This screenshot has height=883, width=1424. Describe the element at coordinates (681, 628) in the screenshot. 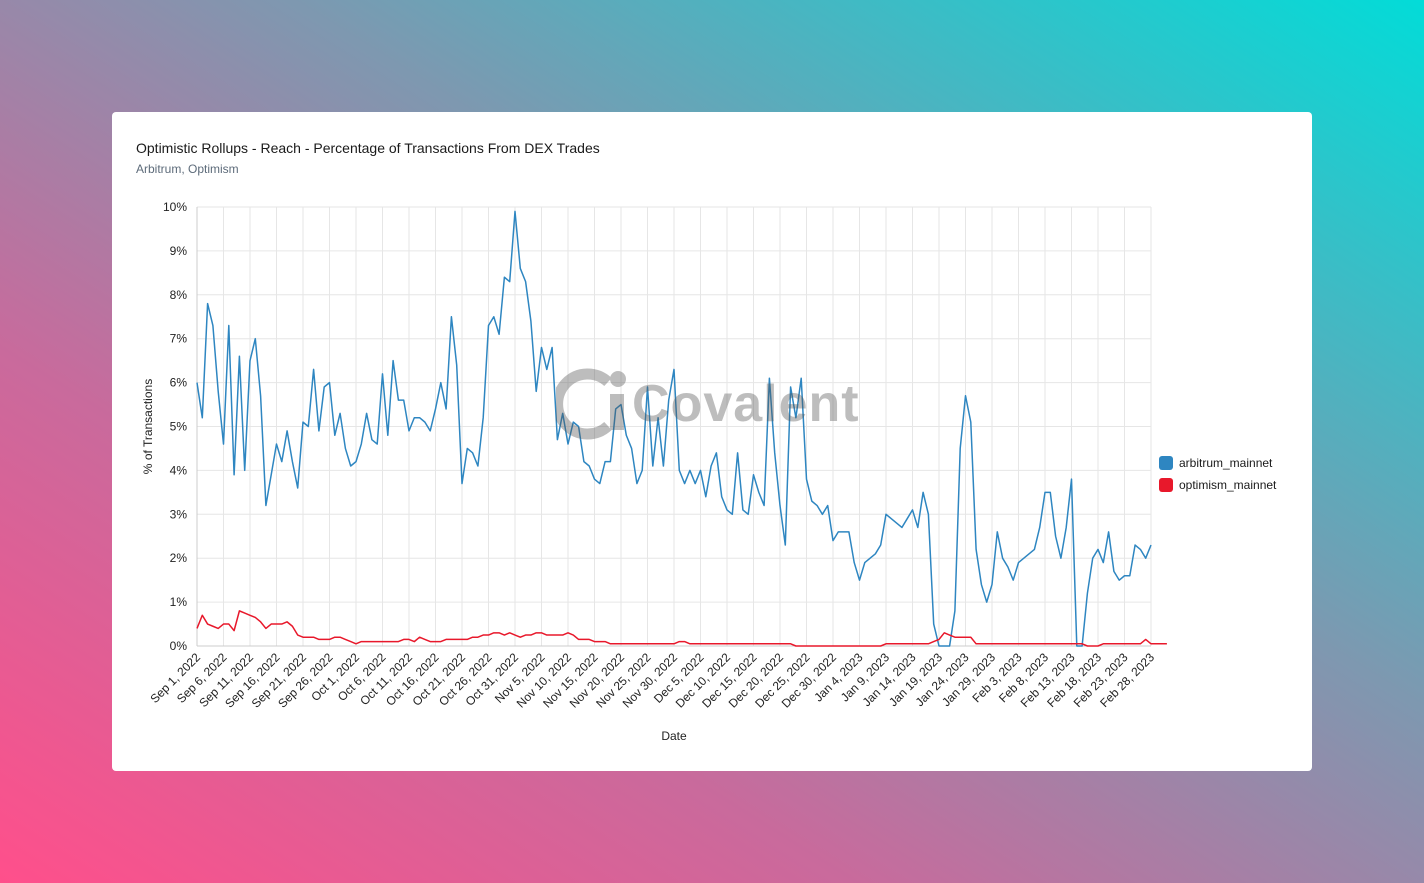

I see `series-line-optimism_mainnet` at that location.